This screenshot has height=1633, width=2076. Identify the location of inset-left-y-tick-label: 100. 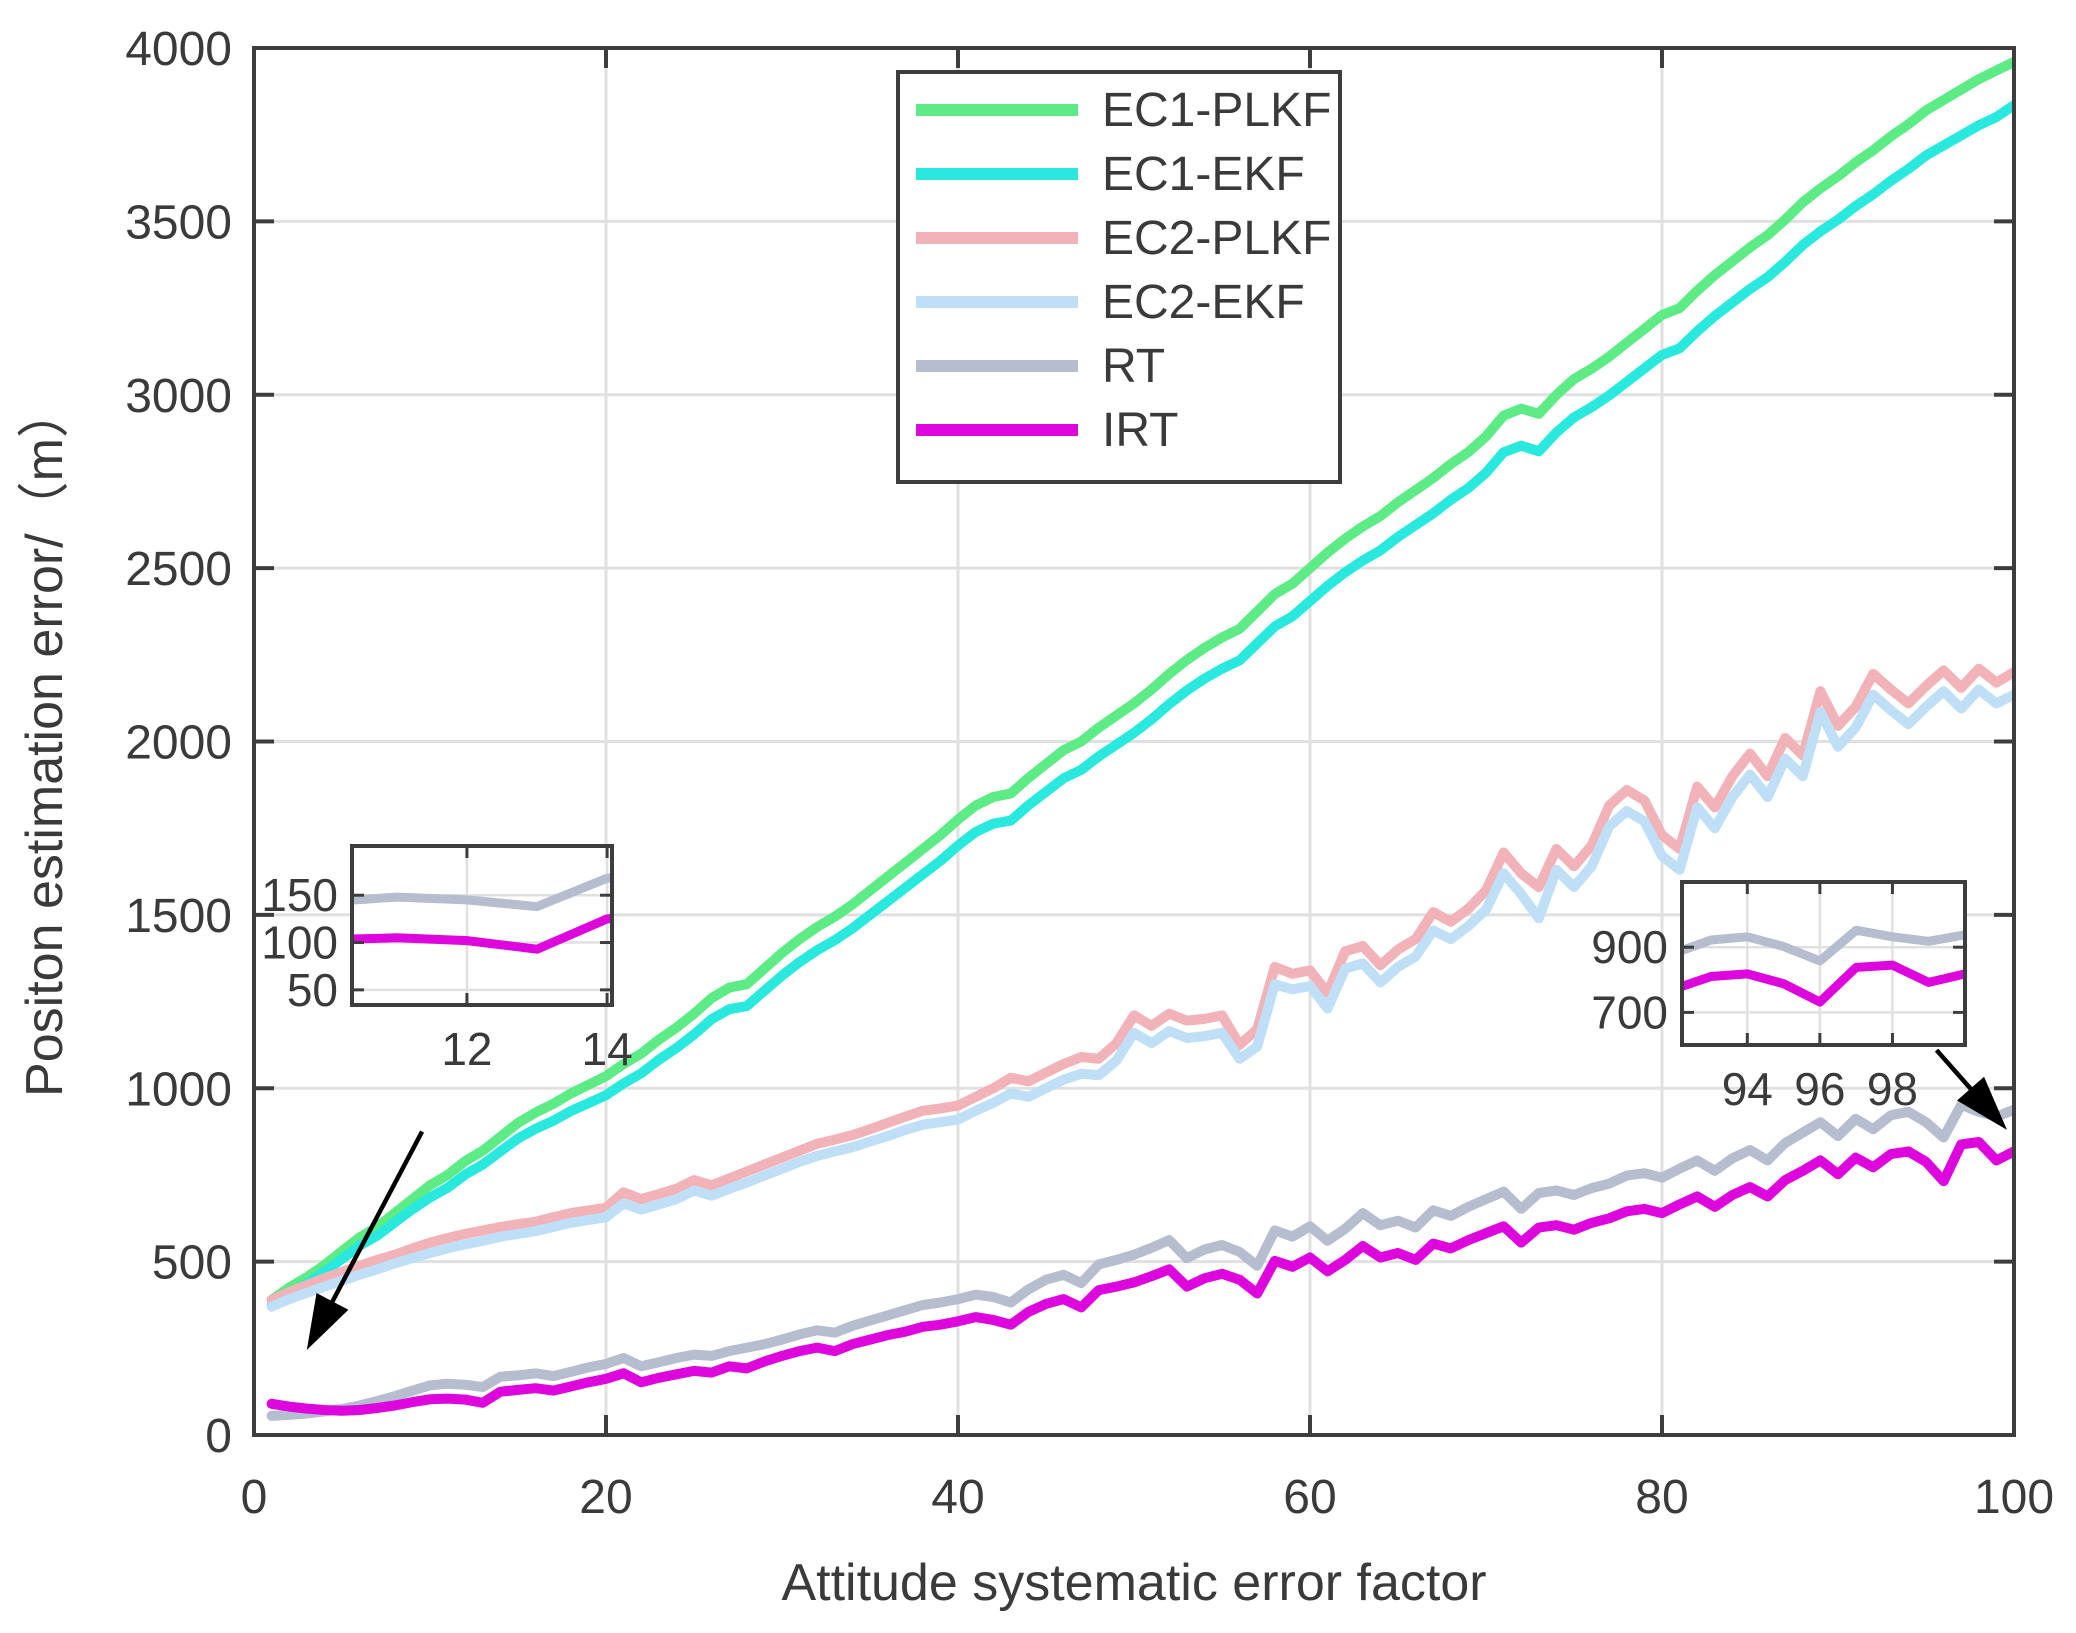
(299, 943).